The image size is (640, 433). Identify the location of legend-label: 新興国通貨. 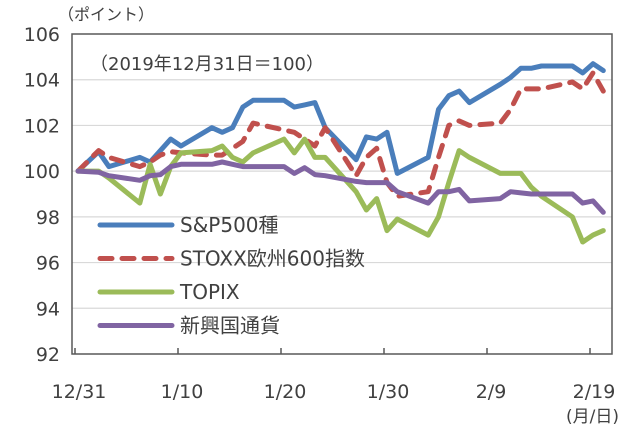
(230, 326).